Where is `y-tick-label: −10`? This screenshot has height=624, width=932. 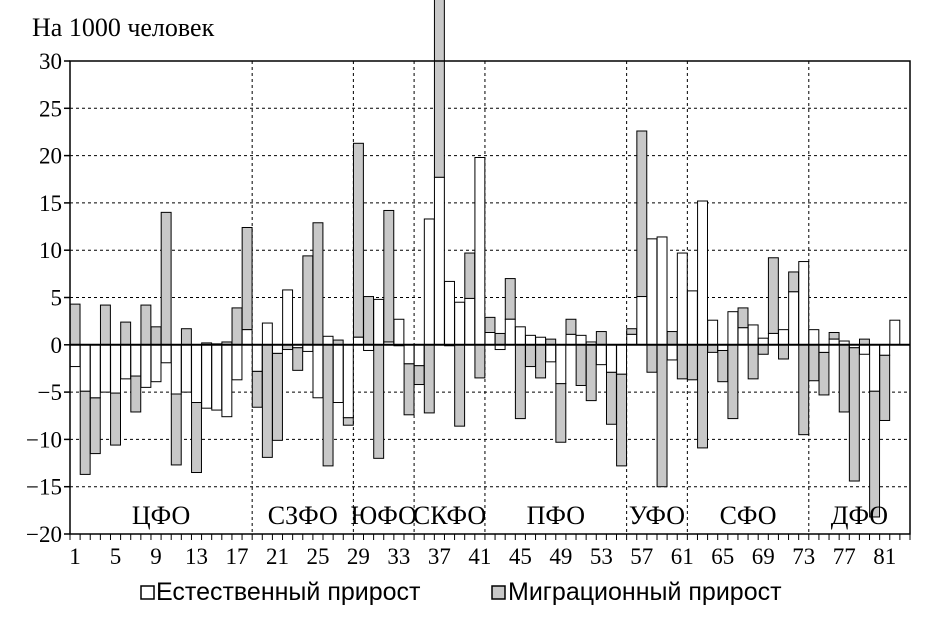
y-tick-label: −10 is located at coordinates (44, 439).